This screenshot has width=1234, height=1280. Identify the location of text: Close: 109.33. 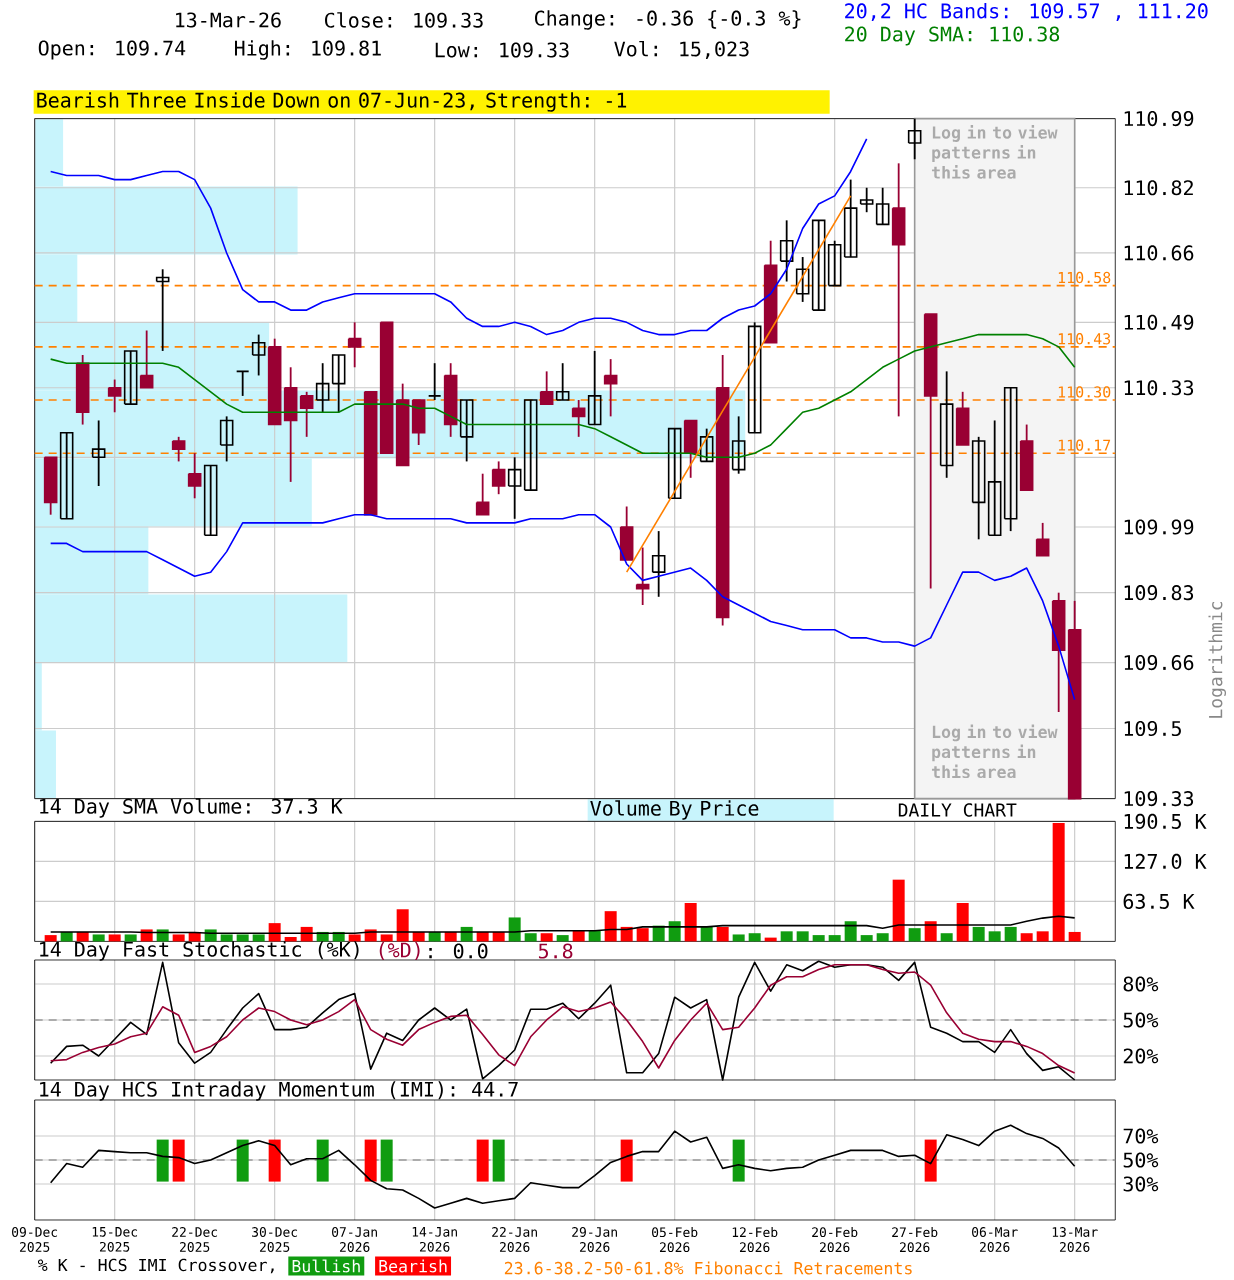
(404, 20).